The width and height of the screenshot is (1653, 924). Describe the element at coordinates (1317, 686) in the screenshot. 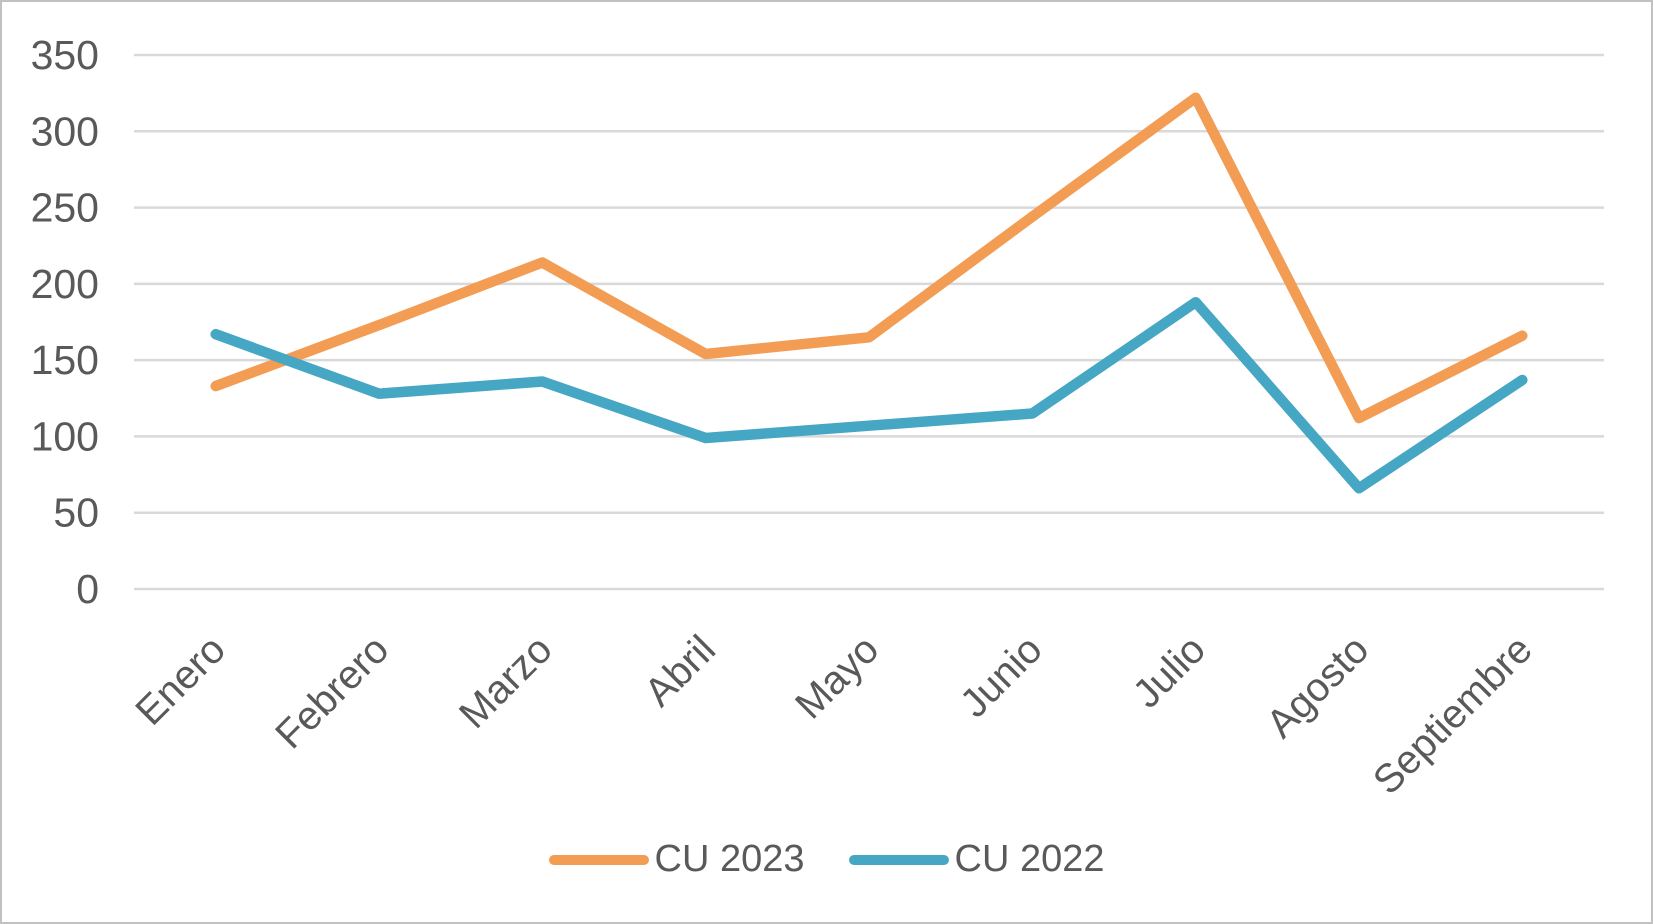

I see `x-axis-label: Agosto` at that location.